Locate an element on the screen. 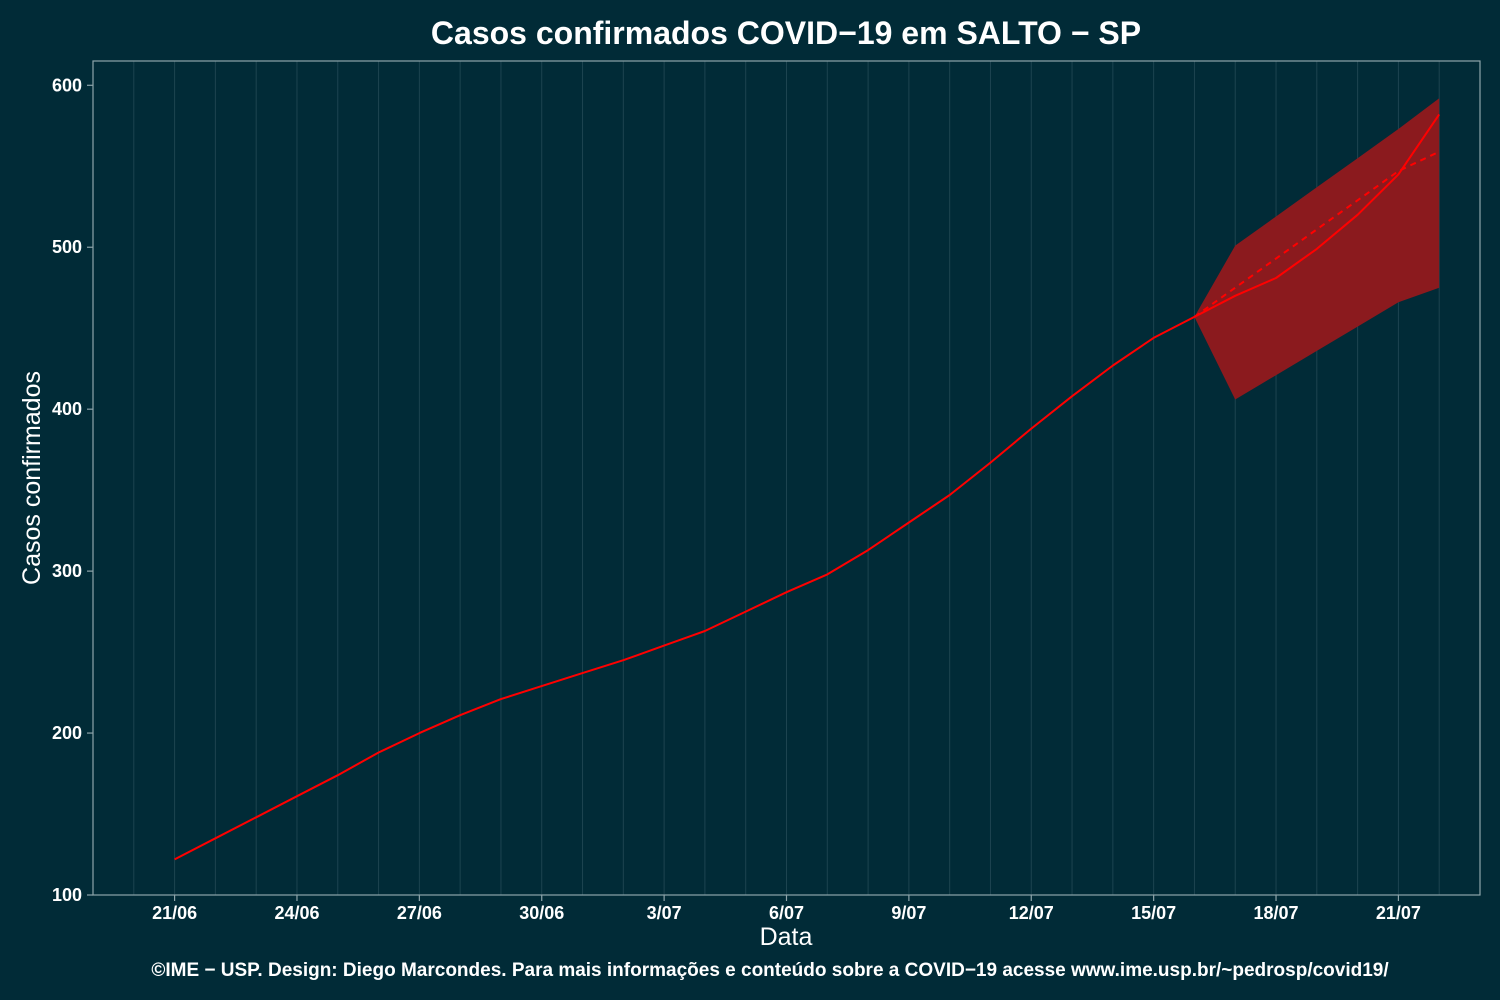  x-tick-label: 18/07 is located at coordinates (1276, 913).